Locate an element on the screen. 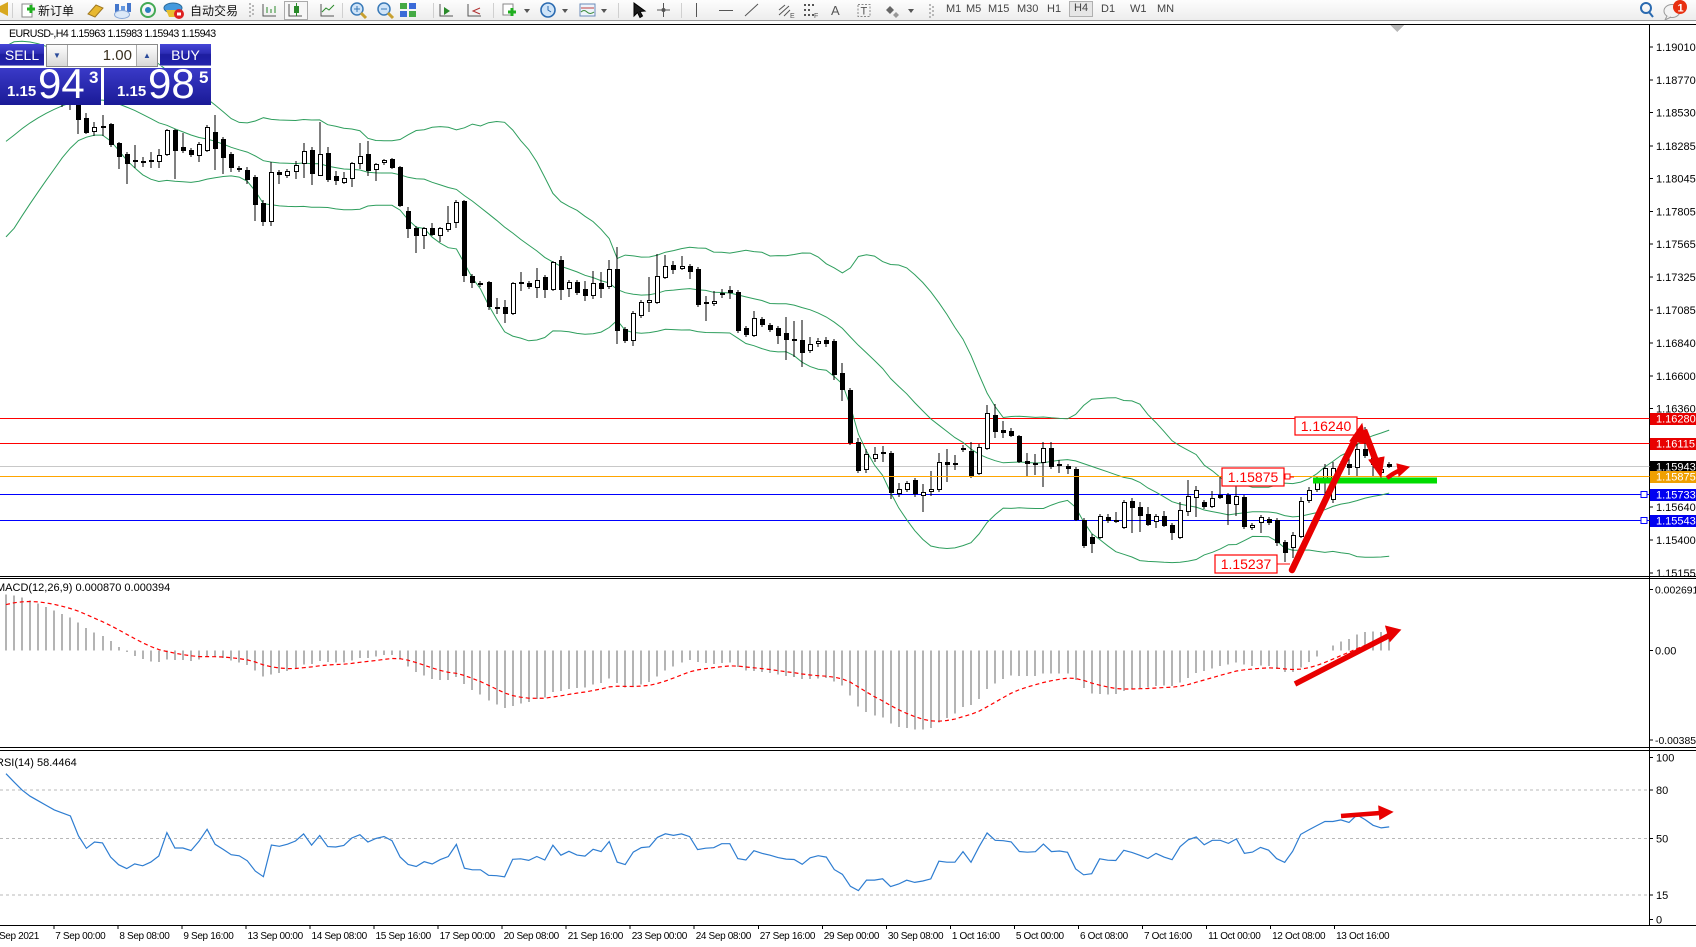 The width and height of the screenshot is (1696, 947). svg-text: 14 Sep 08:00 is located at coordinates (340, 936).